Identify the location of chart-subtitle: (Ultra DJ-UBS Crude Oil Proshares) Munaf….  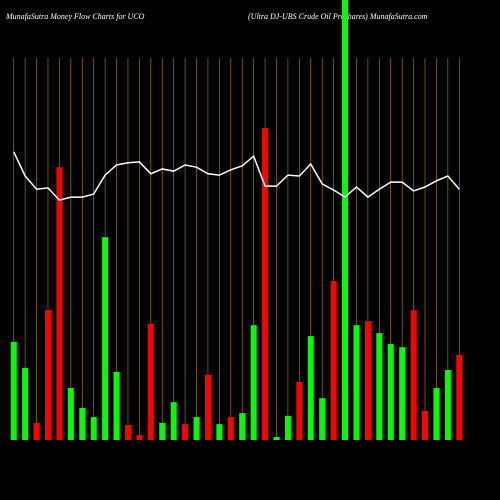
(338, 16).